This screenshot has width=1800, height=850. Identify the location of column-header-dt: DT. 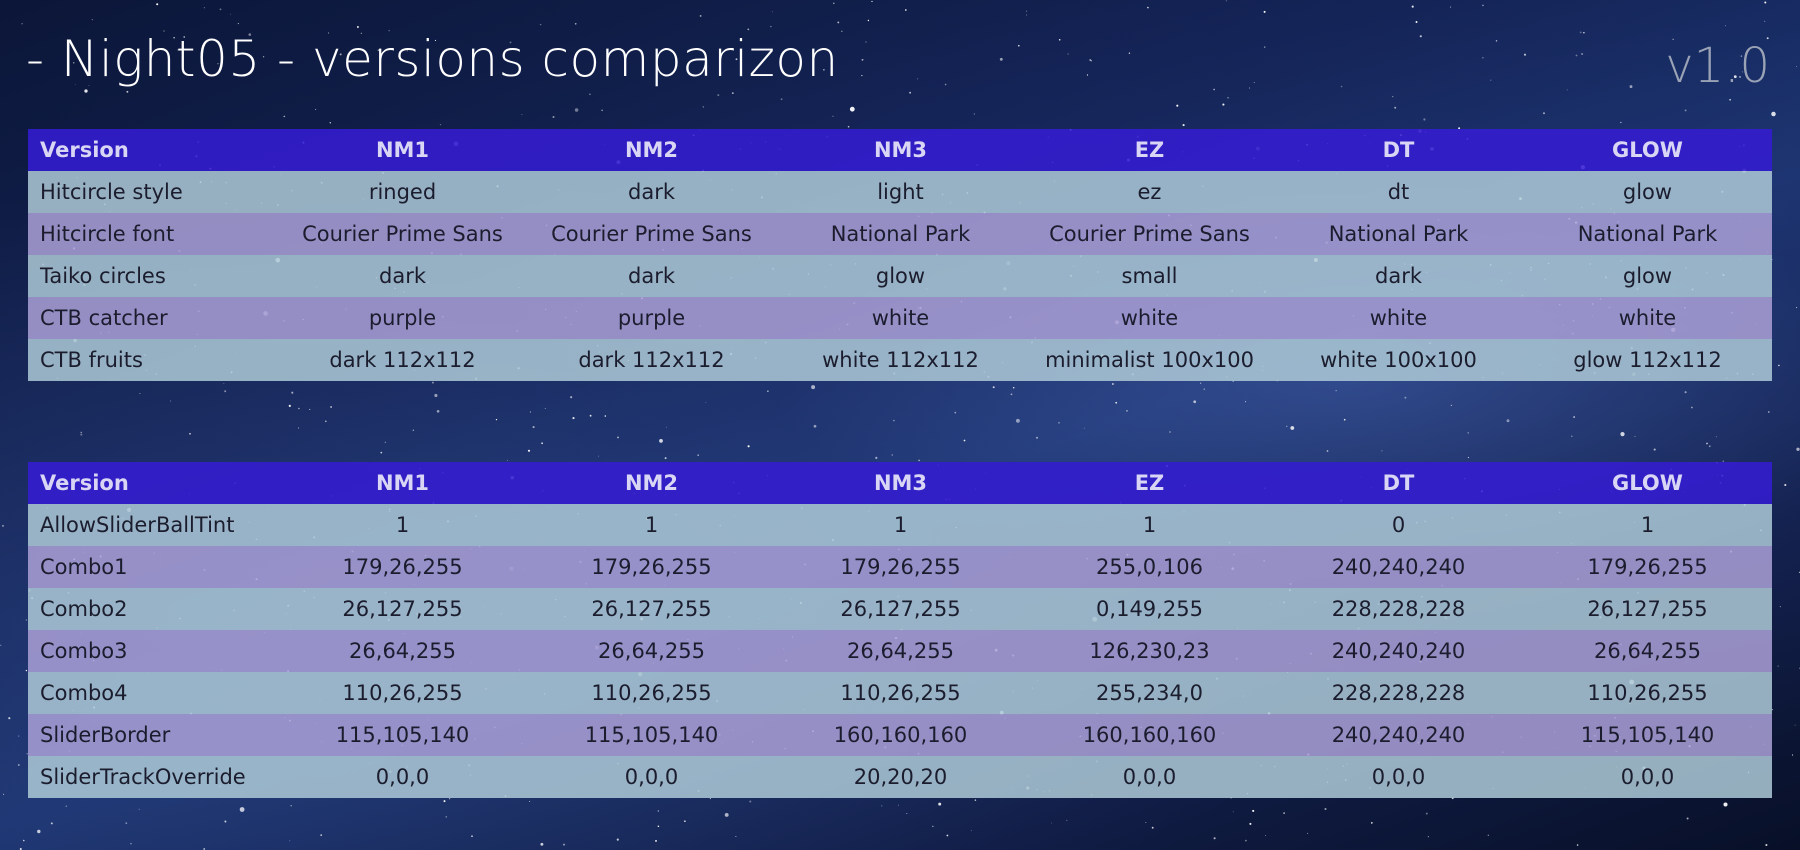
(1398, 483).